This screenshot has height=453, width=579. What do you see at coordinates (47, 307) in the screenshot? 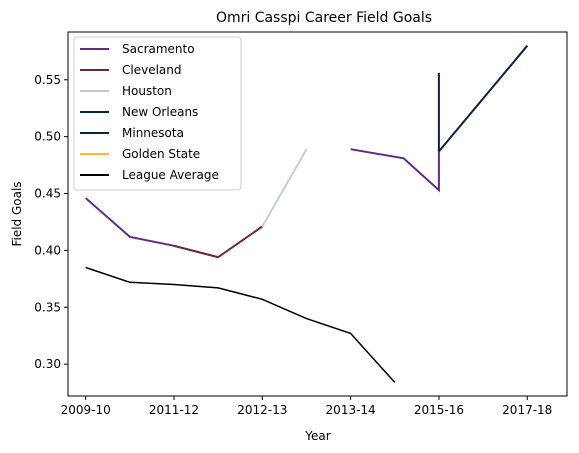
I see `y-tick-label: 0.35` at bounding box center [47, 307].